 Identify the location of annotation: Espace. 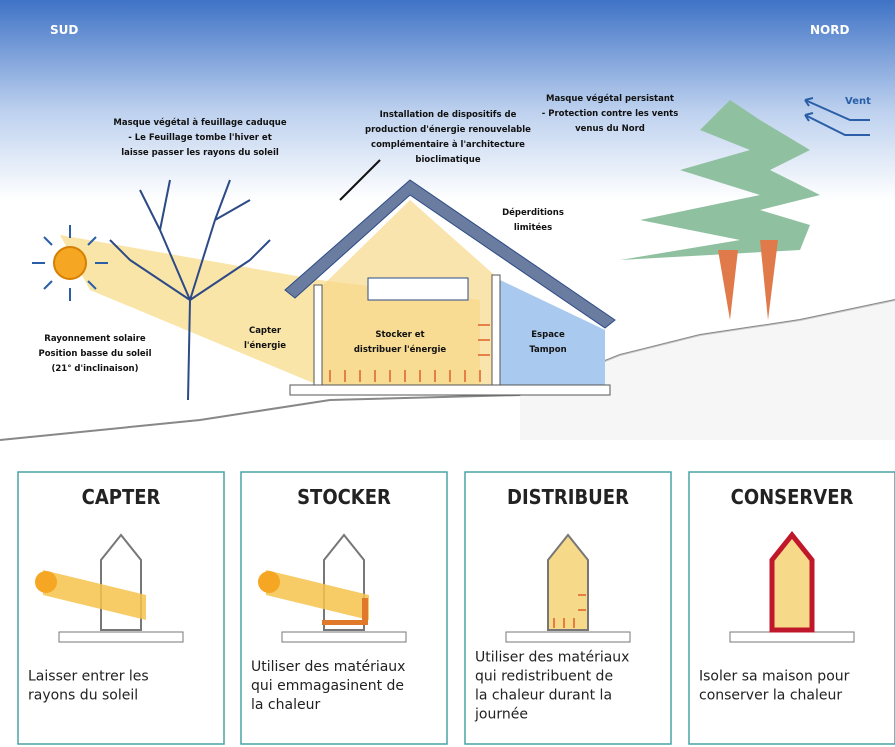
(548, 335).